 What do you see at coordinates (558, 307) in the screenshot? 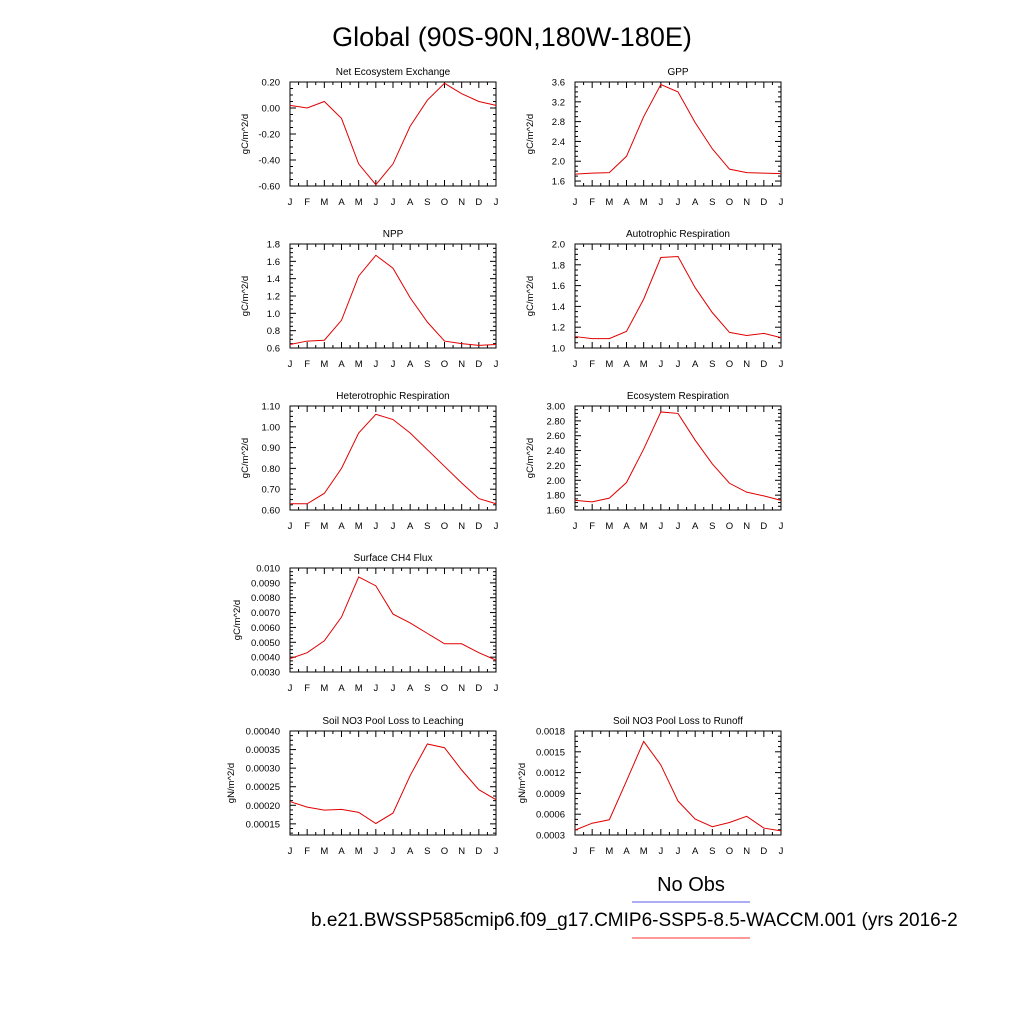
I see `y-tick-label: 1.4` at bounding box center [558, 307].